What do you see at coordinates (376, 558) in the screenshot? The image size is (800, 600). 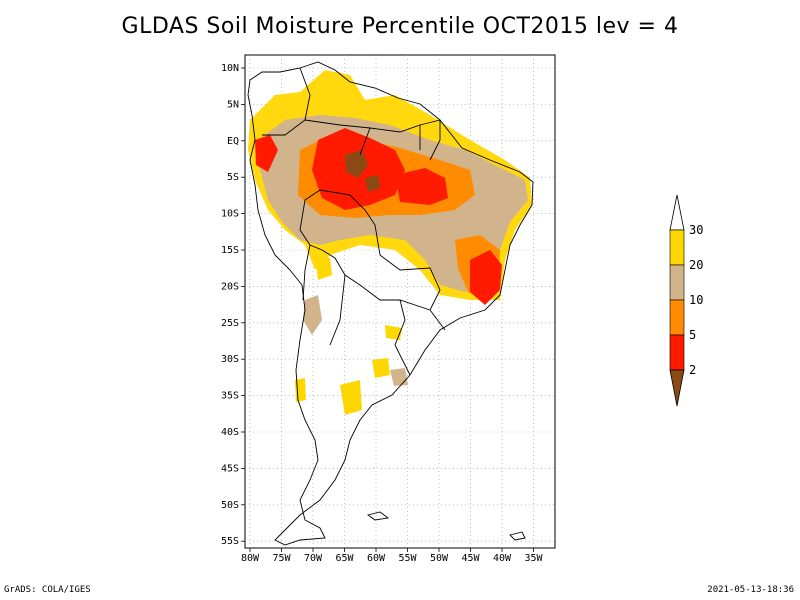 I see `lon-label: 60W` at bounding box center [376, 558].